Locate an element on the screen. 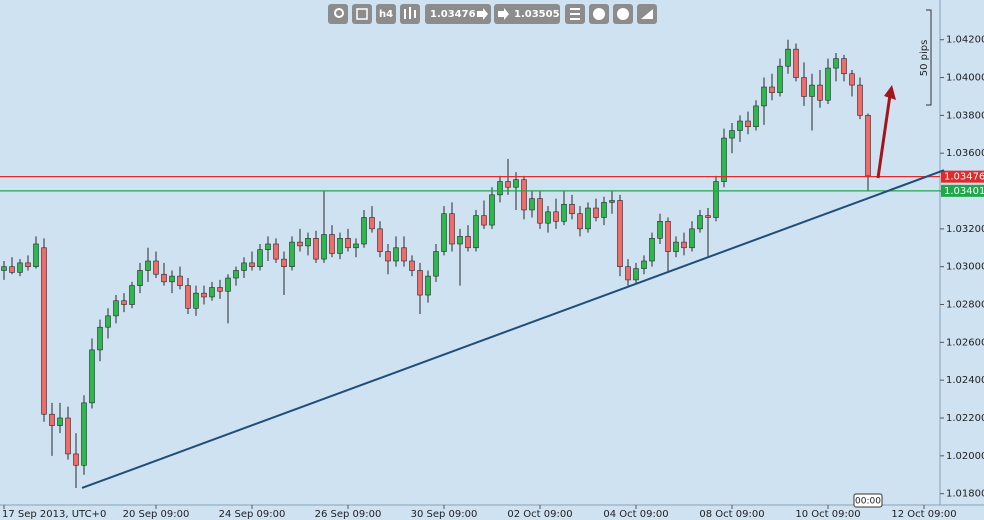 The height and width of the screenshot is (520, 984). ruler-label: 50 pips is located at coordinates (924, 58).